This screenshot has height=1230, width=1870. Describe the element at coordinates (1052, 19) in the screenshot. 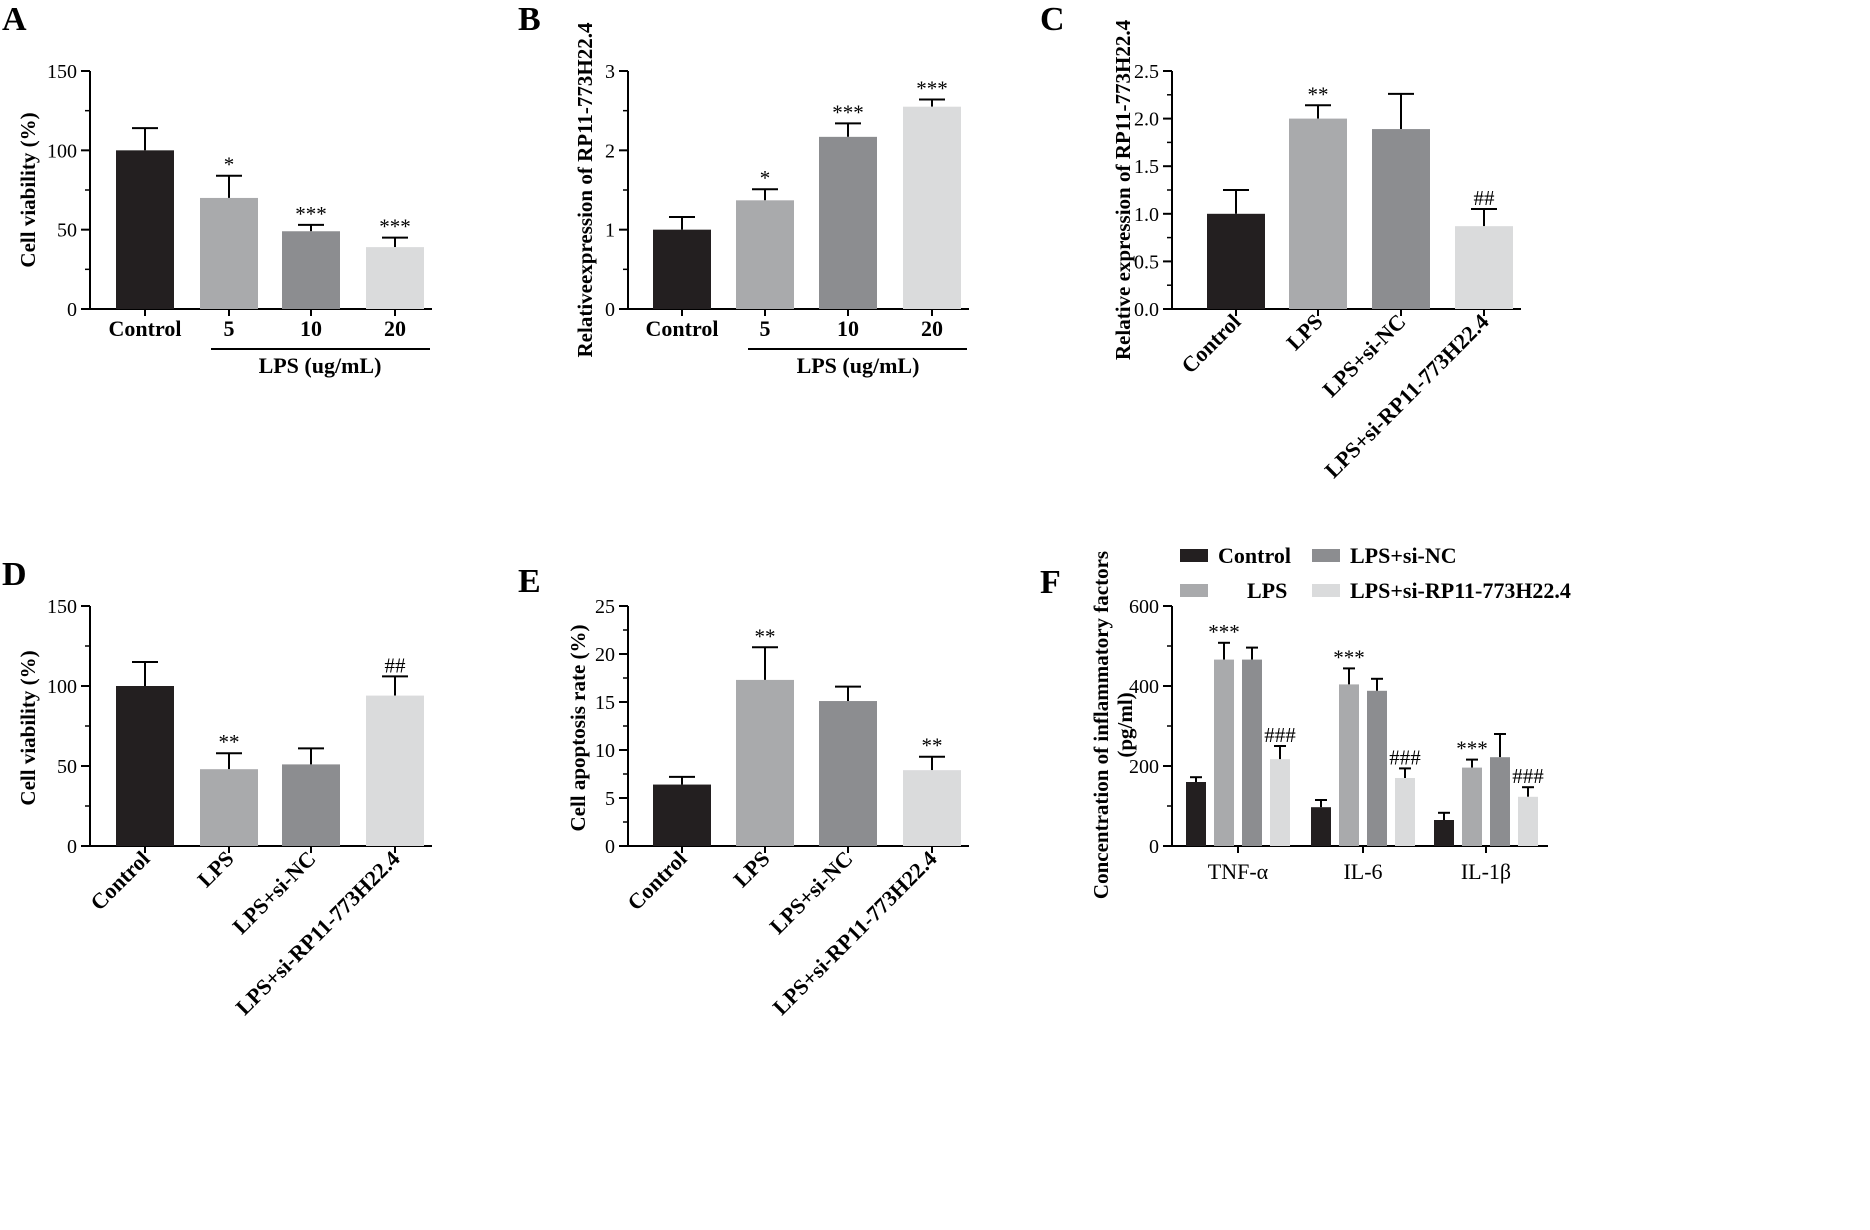

I see `panel-letter: C` at that location.